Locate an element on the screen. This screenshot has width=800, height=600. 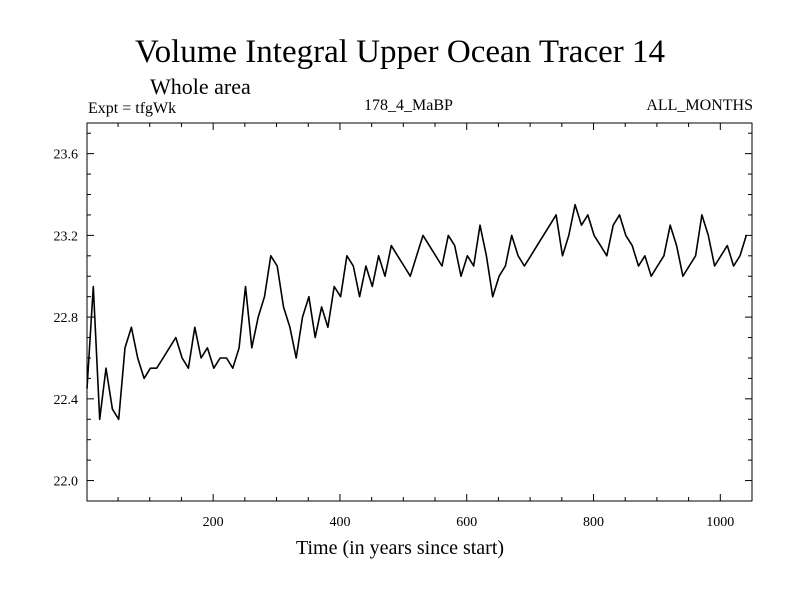
run-label: 178_4_MaBP is located at coordinates (408, 105).